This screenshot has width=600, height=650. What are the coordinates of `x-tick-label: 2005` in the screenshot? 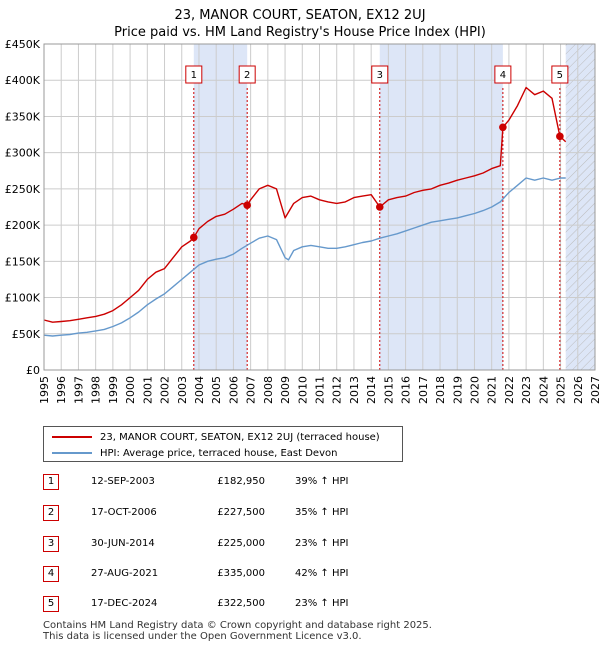 It's located at (216, 390).